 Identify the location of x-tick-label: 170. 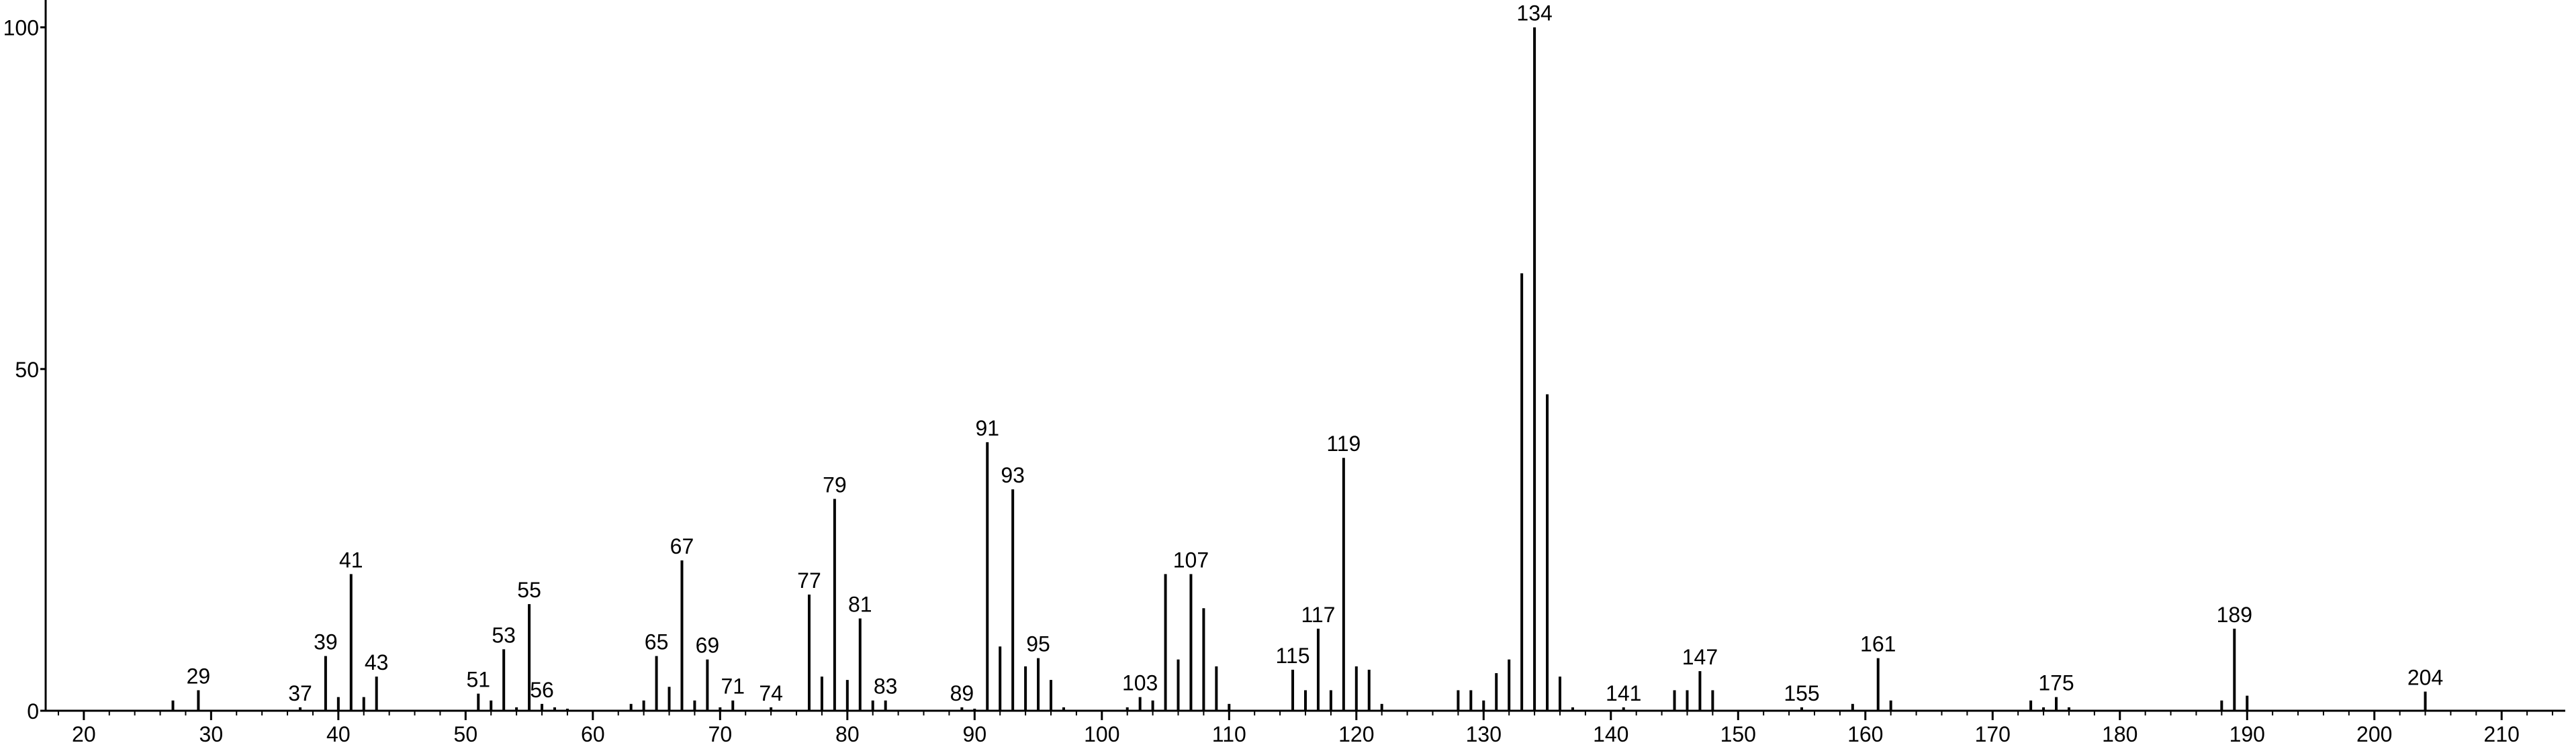
(1993, 734).